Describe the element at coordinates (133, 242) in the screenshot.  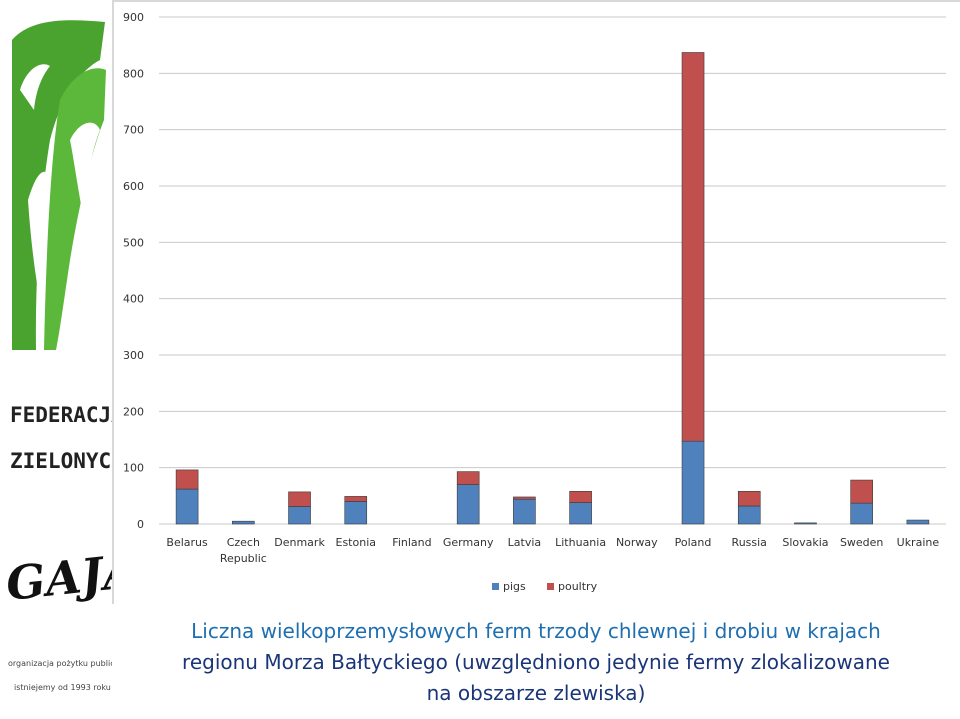
I see `y-tick-label: 500` at that location.